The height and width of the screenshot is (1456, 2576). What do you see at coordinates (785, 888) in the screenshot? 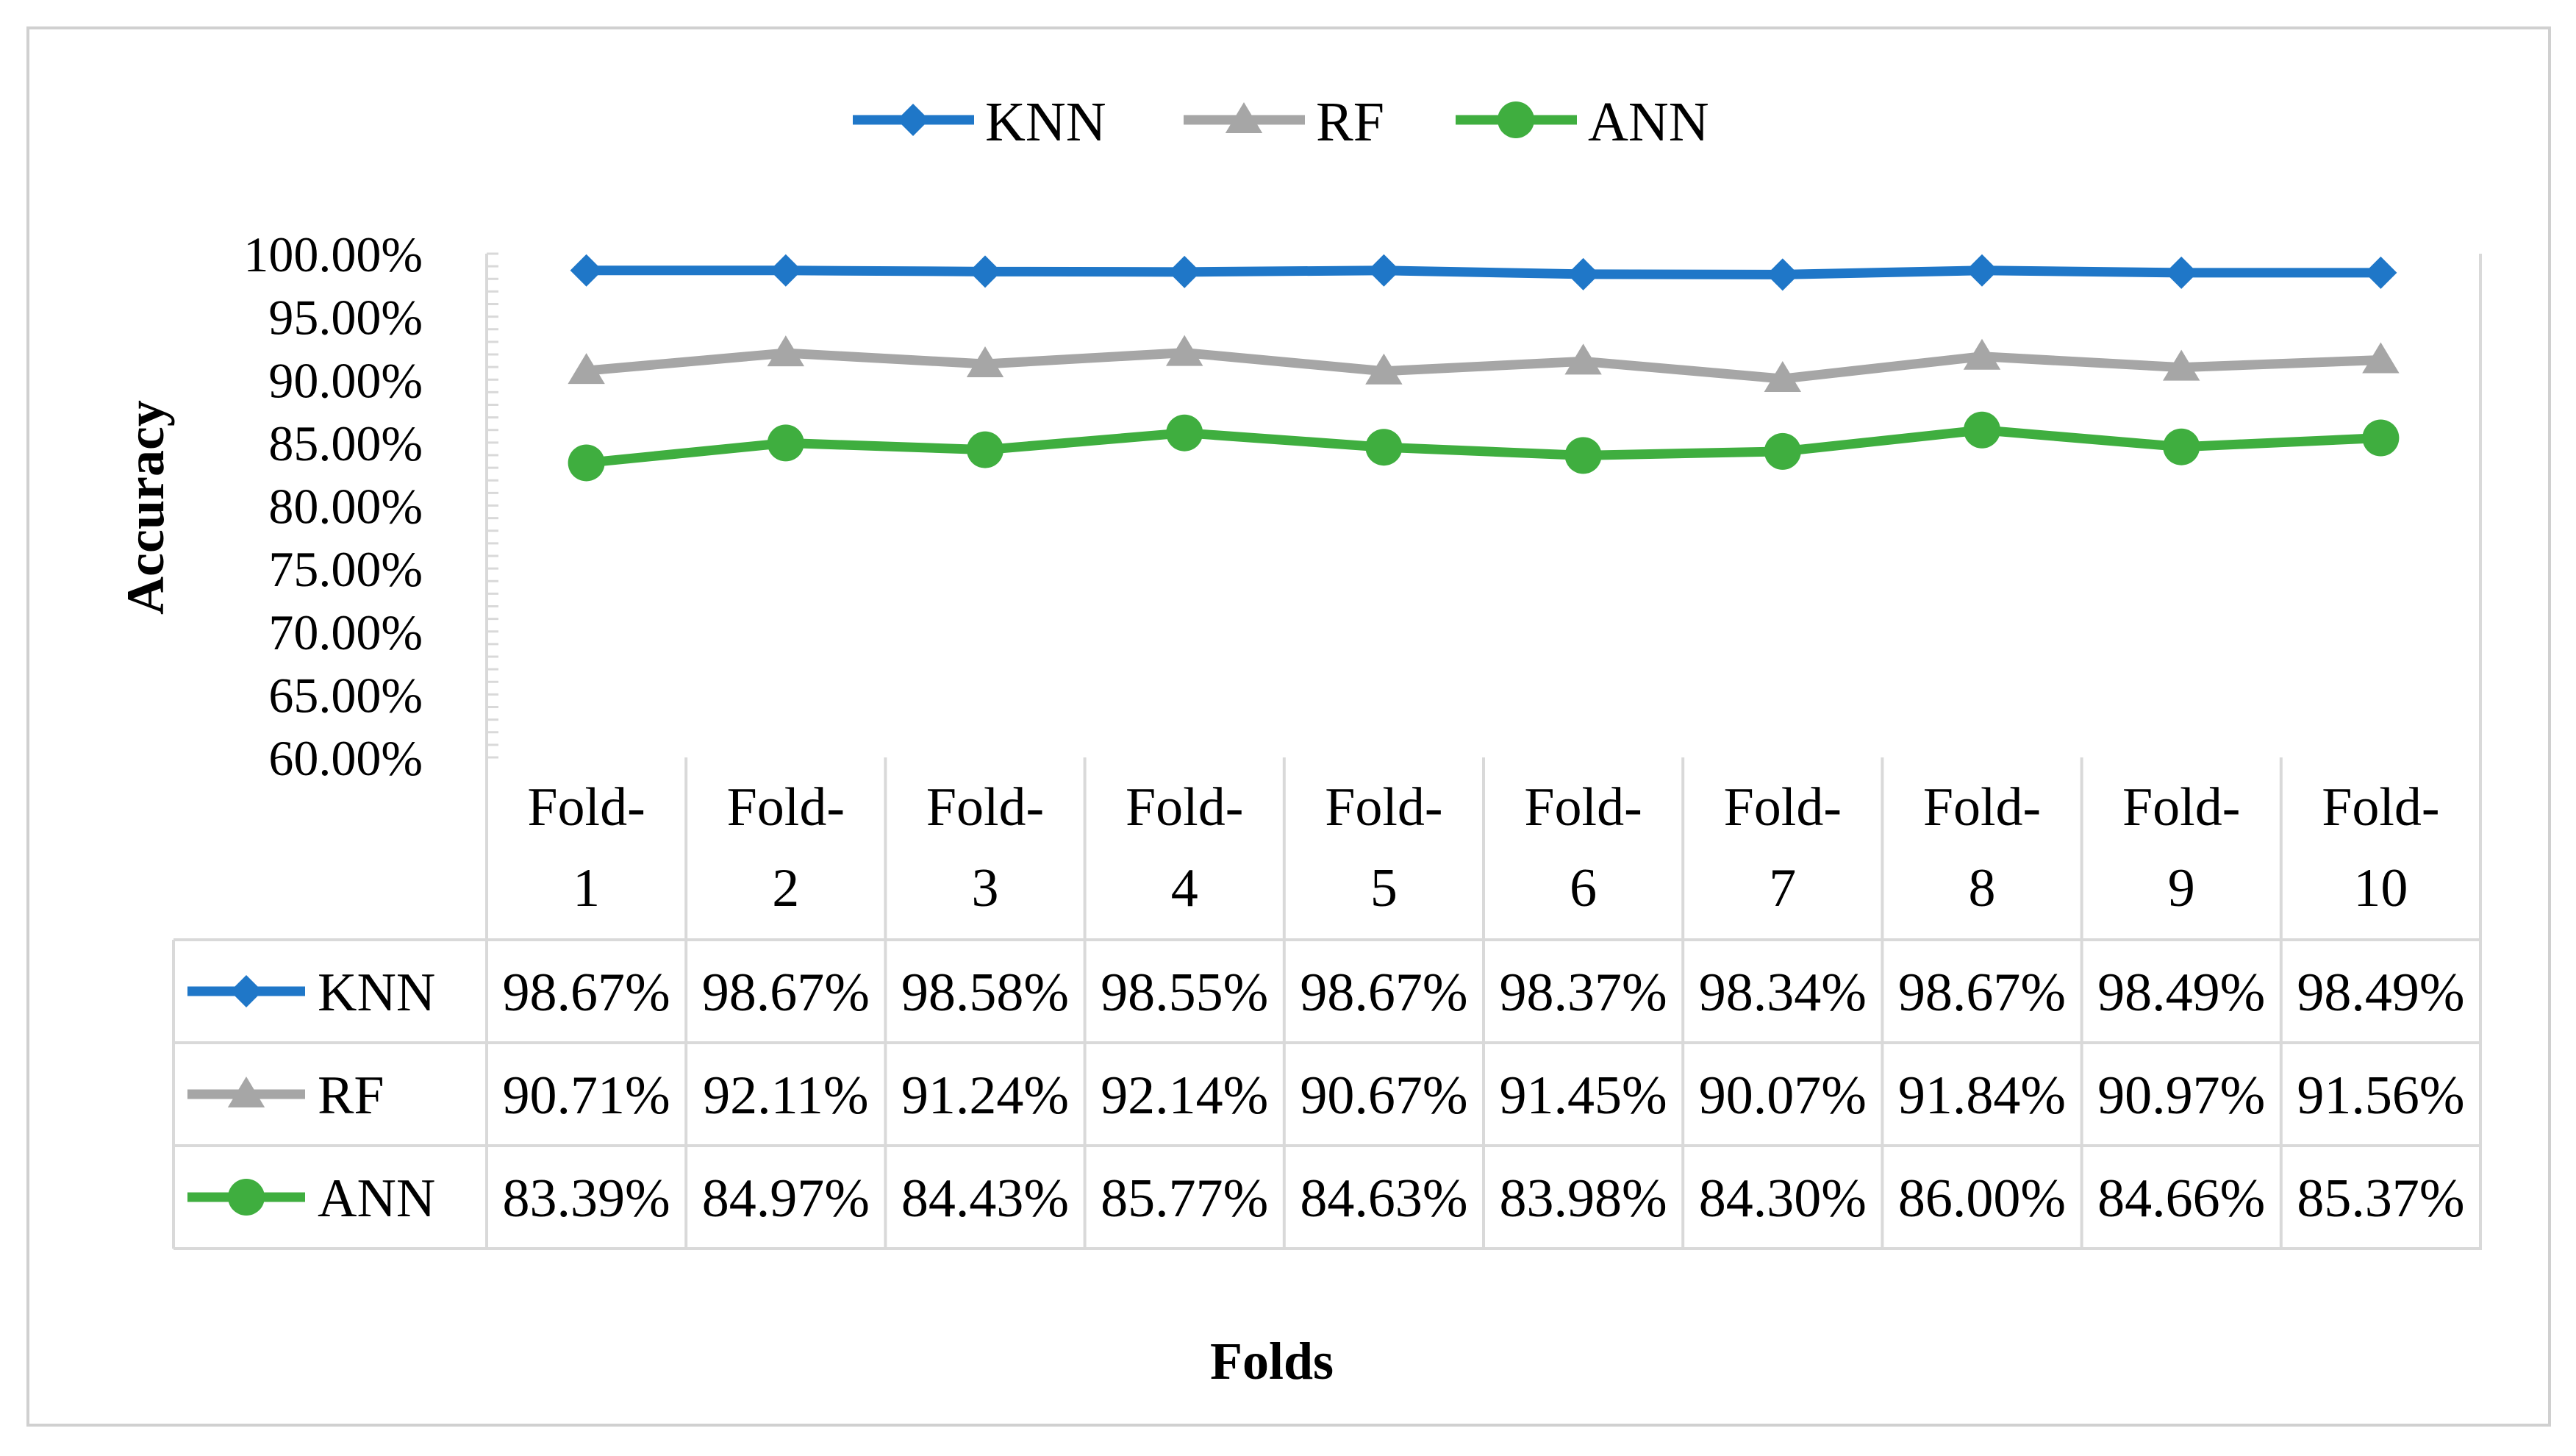
I see `x-category-label: 2` at bounding box center [785, 888].